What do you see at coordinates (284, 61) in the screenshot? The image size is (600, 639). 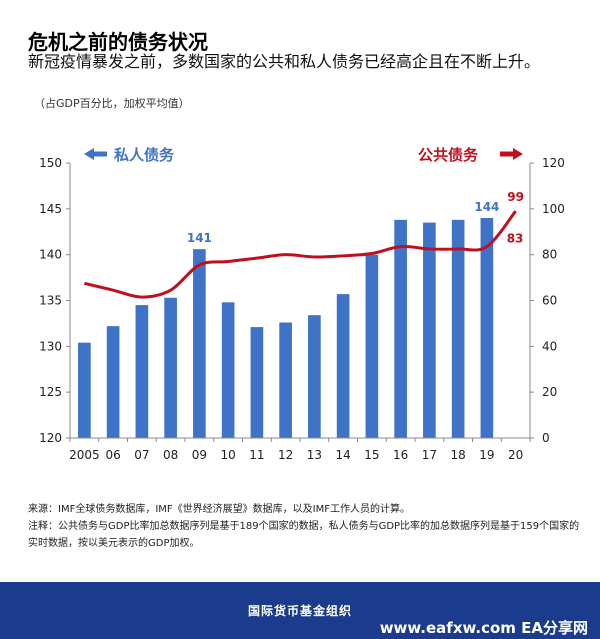 I see `chart-subtitle: 新冠疫情暴发之前，多数国家的公共和私人债务已经高企且在不断上升。` at bounding box center [284, 61].